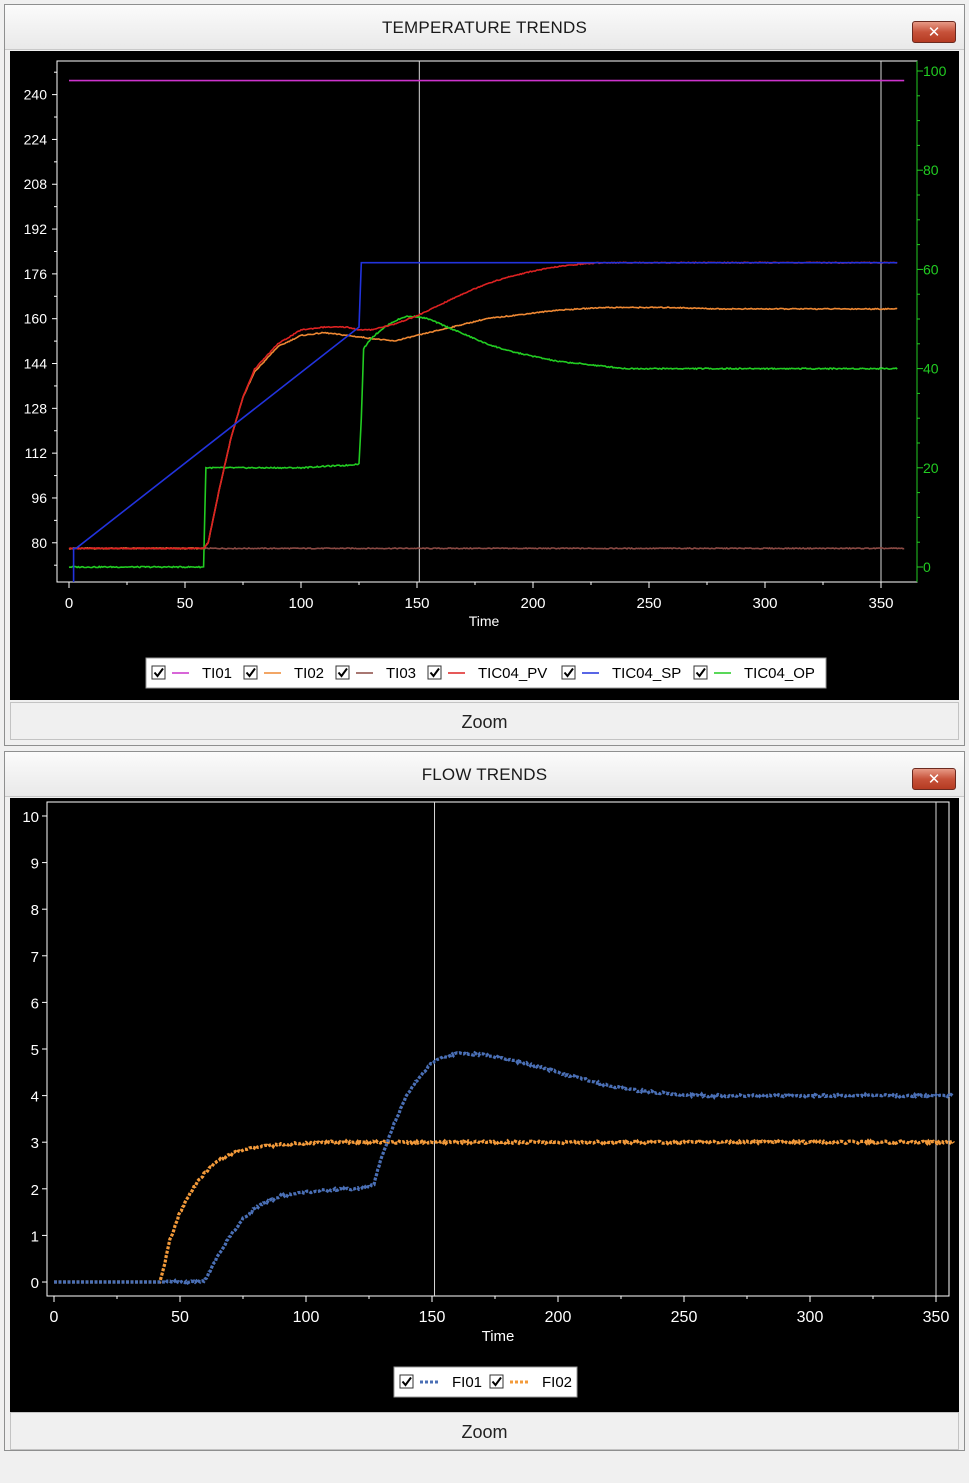 Image resolution: width=969 pixels, height=1483 pixels. Describe the element at coordinates (779, 673) in the screenshot. I see `legend-label-tic04_op: TIC04_OP` at that location.